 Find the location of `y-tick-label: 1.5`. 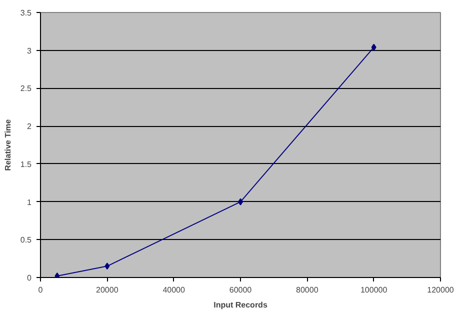

y-tick-label: 1.5 is located at coordinates (26, 164).